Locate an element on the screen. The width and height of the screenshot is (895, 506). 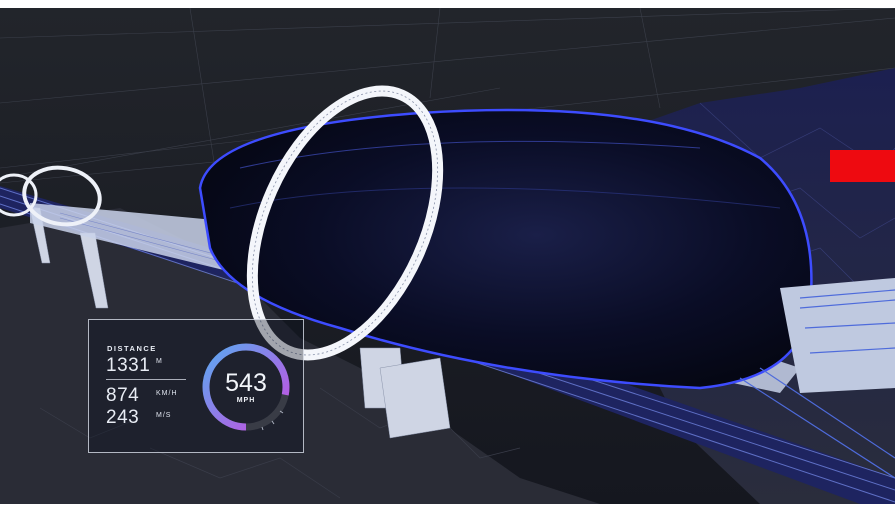
speed-kmh-unit: KM/H is located at coordinates (167, 393).